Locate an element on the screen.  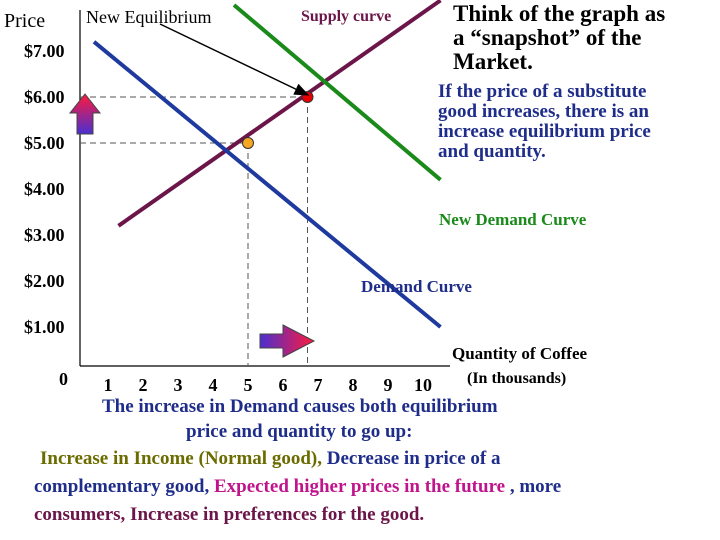
y-tick-label: 0 is located at coordinates (63, 379).